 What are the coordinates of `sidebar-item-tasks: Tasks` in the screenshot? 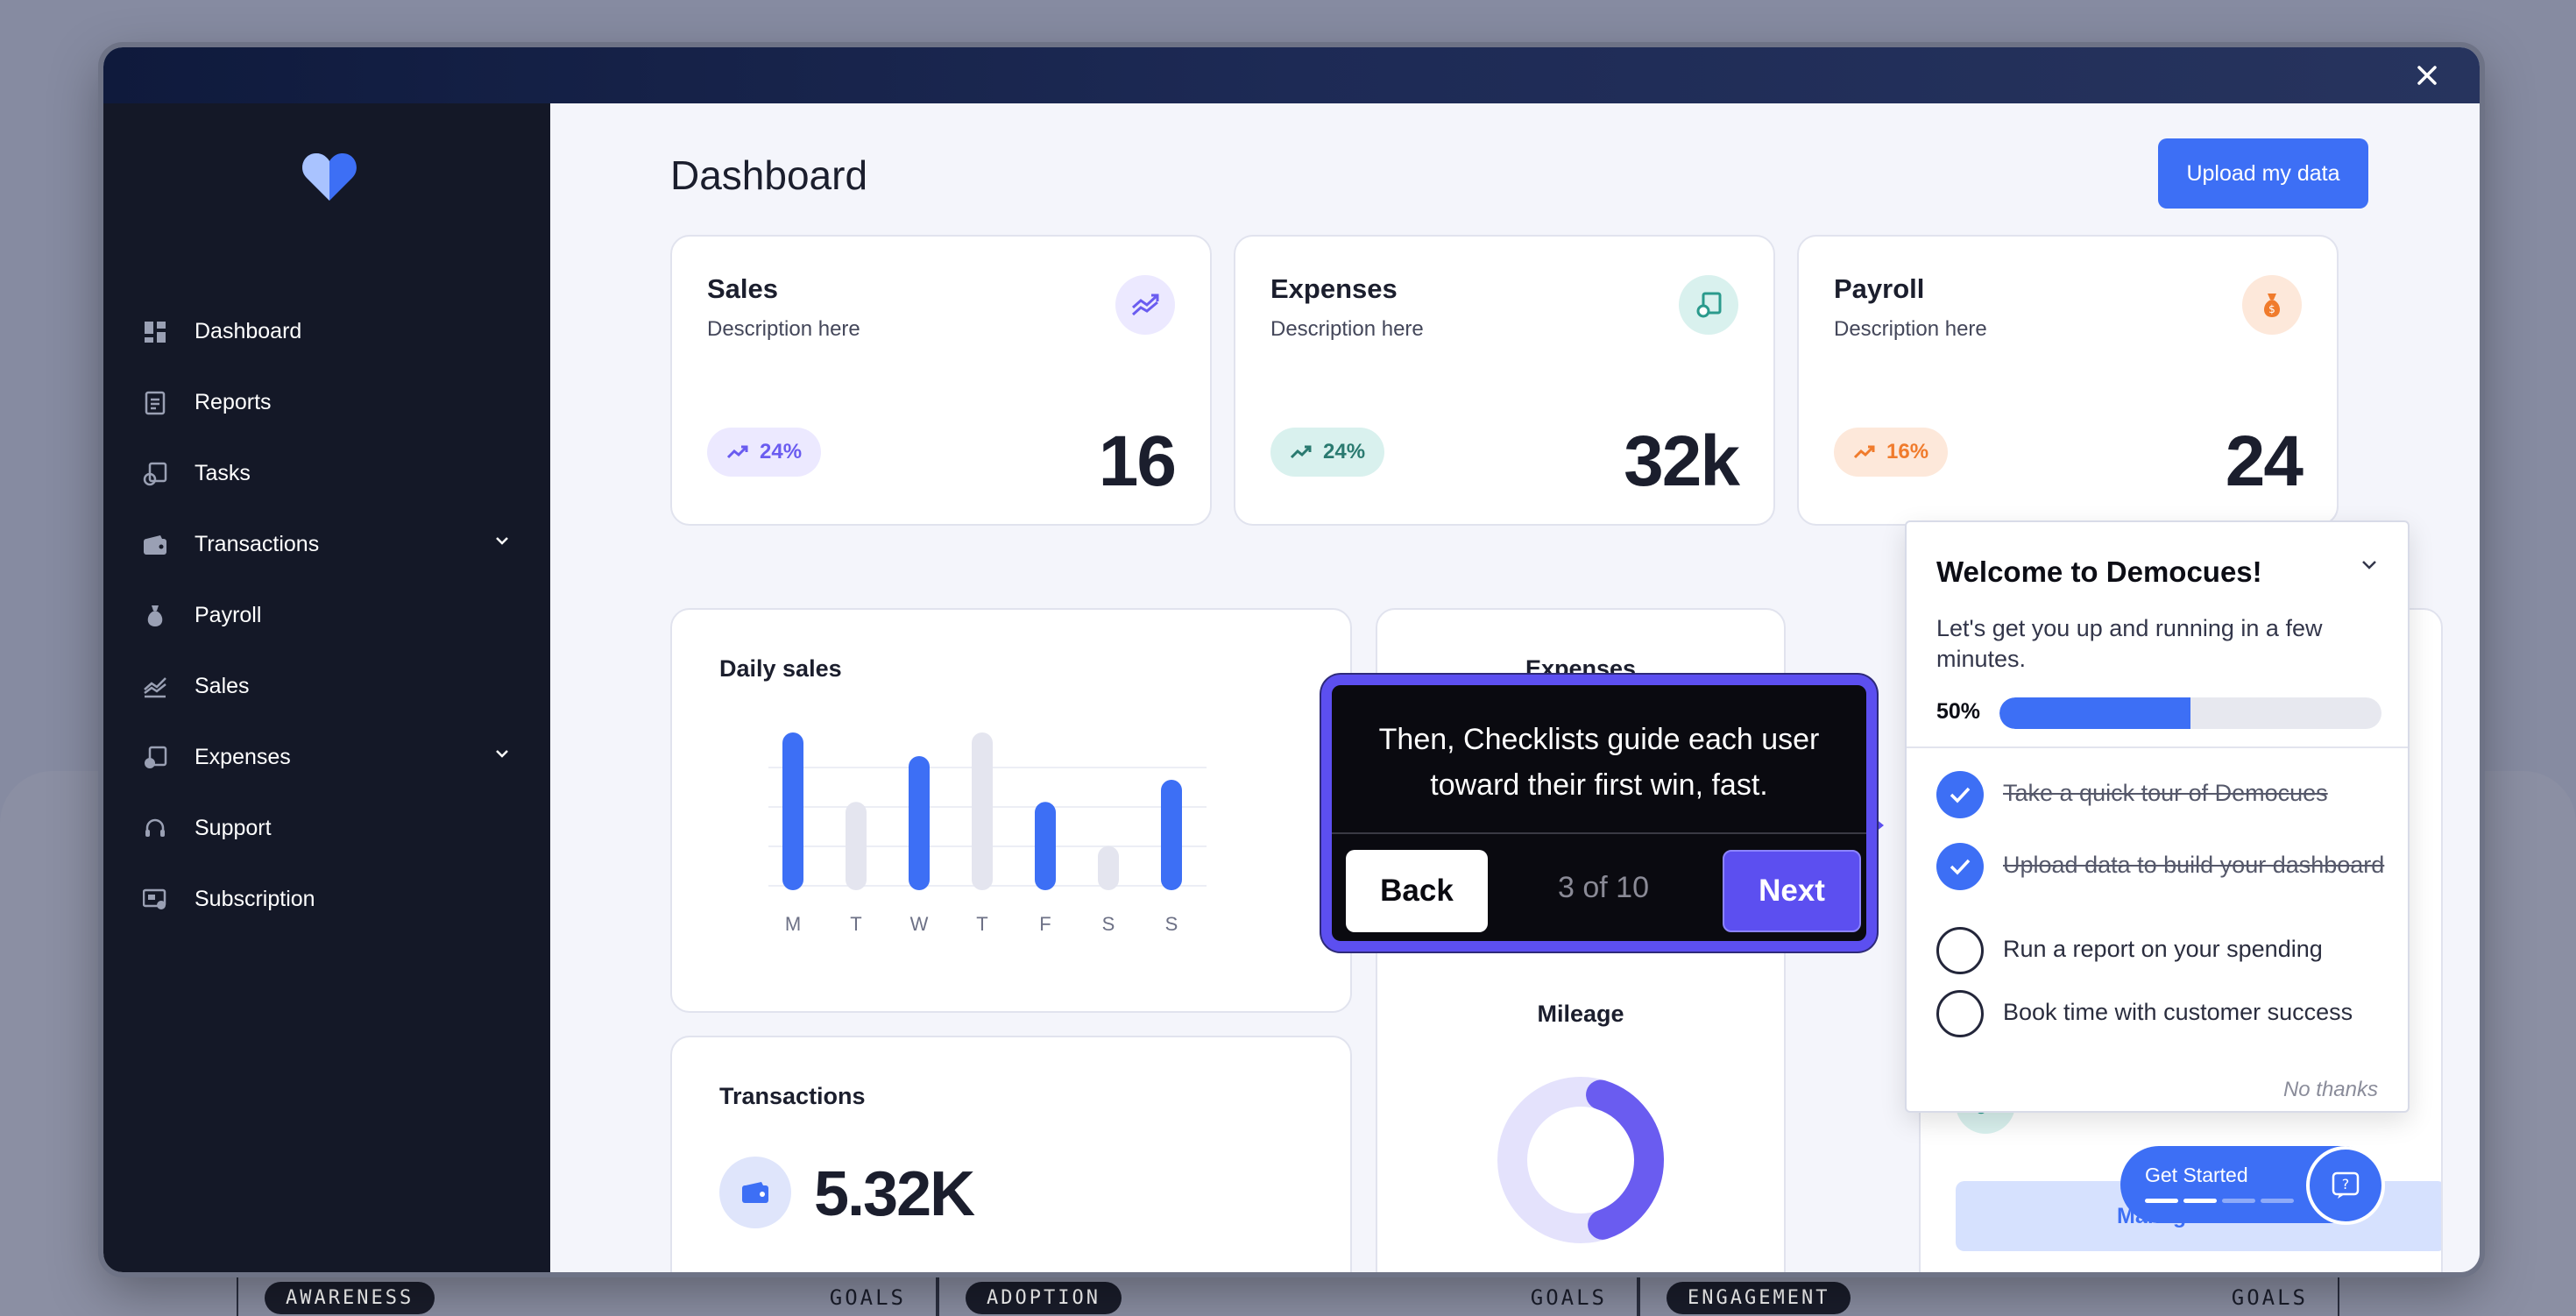 It's located at (330, 473).